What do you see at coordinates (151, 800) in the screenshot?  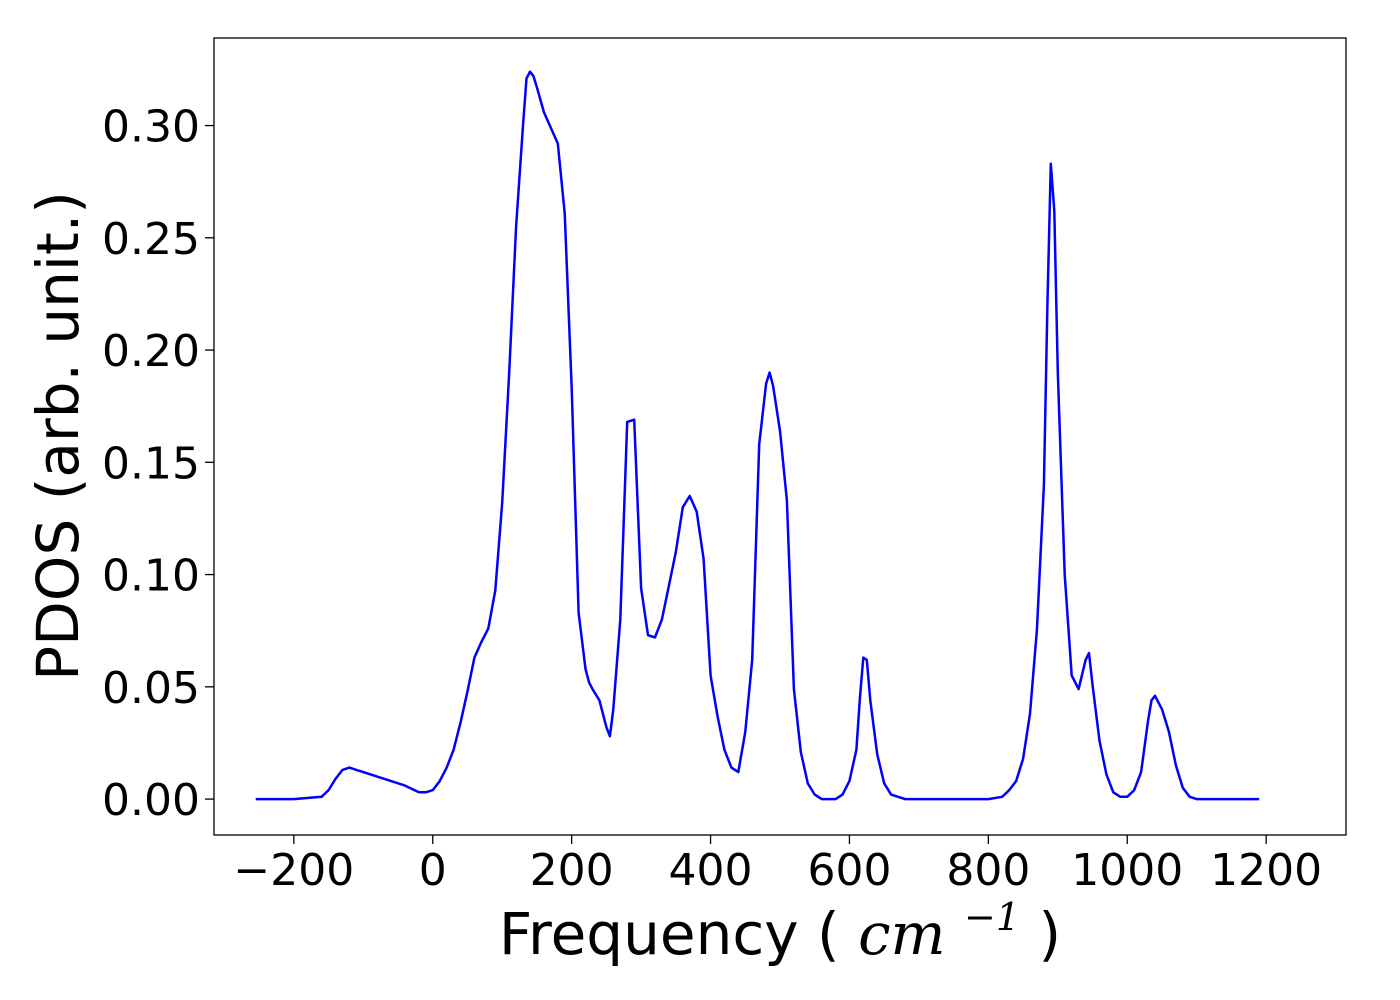 I see `y-tick-label: 0.00` at bounding box center [151, 800].